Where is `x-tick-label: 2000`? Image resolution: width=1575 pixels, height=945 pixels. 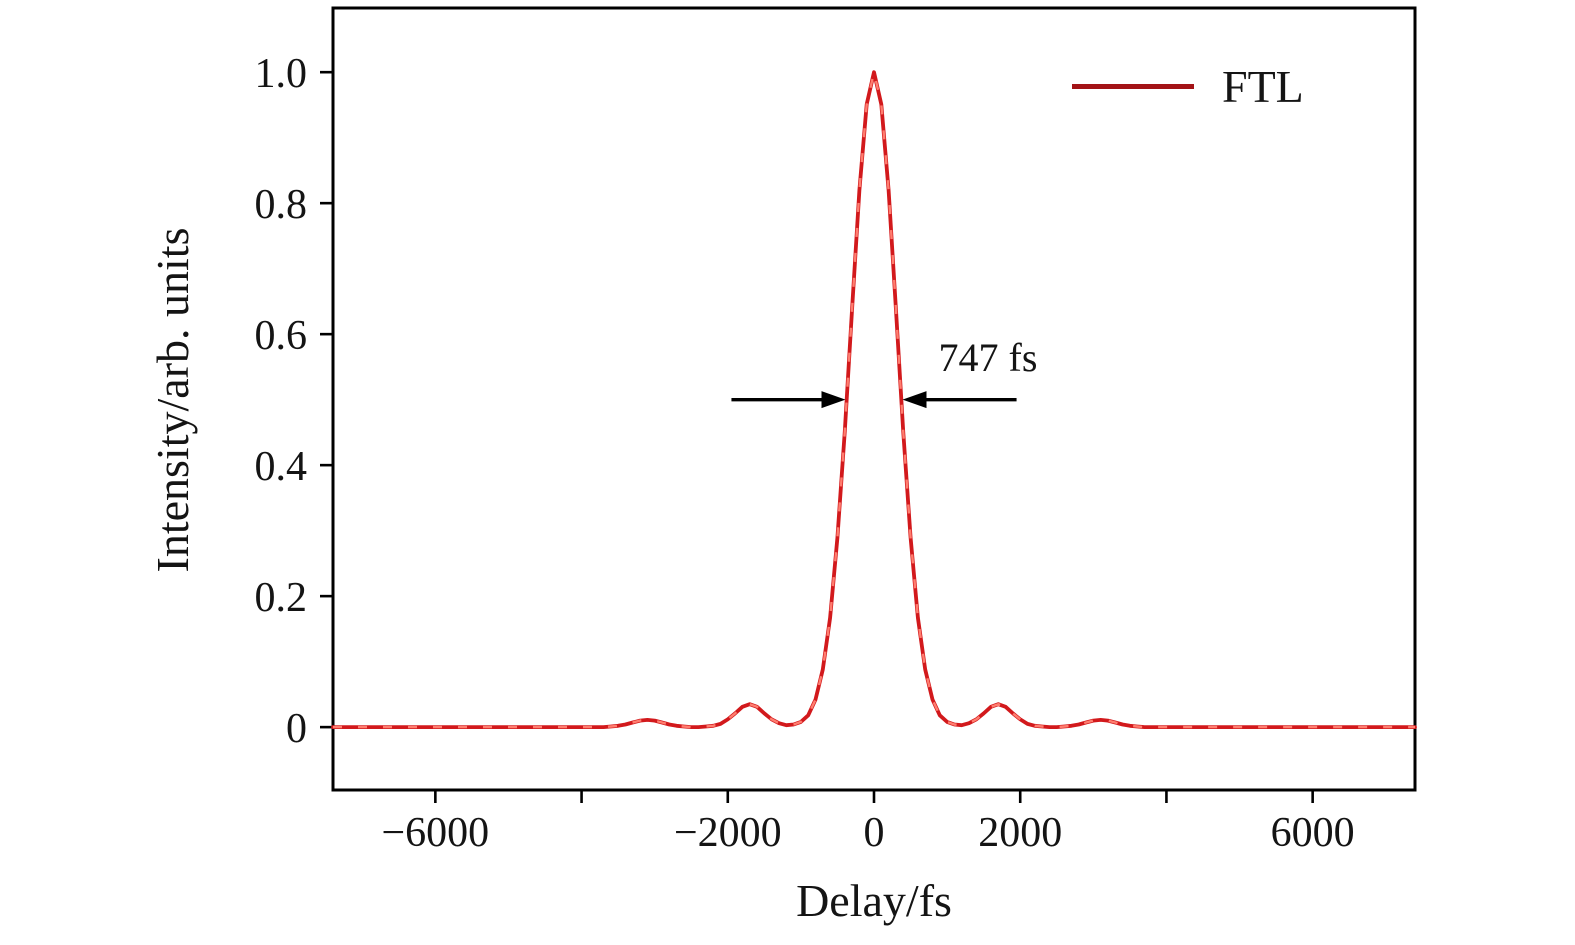 x-tick-label: 2000 is located at coordinates (1020, 833).